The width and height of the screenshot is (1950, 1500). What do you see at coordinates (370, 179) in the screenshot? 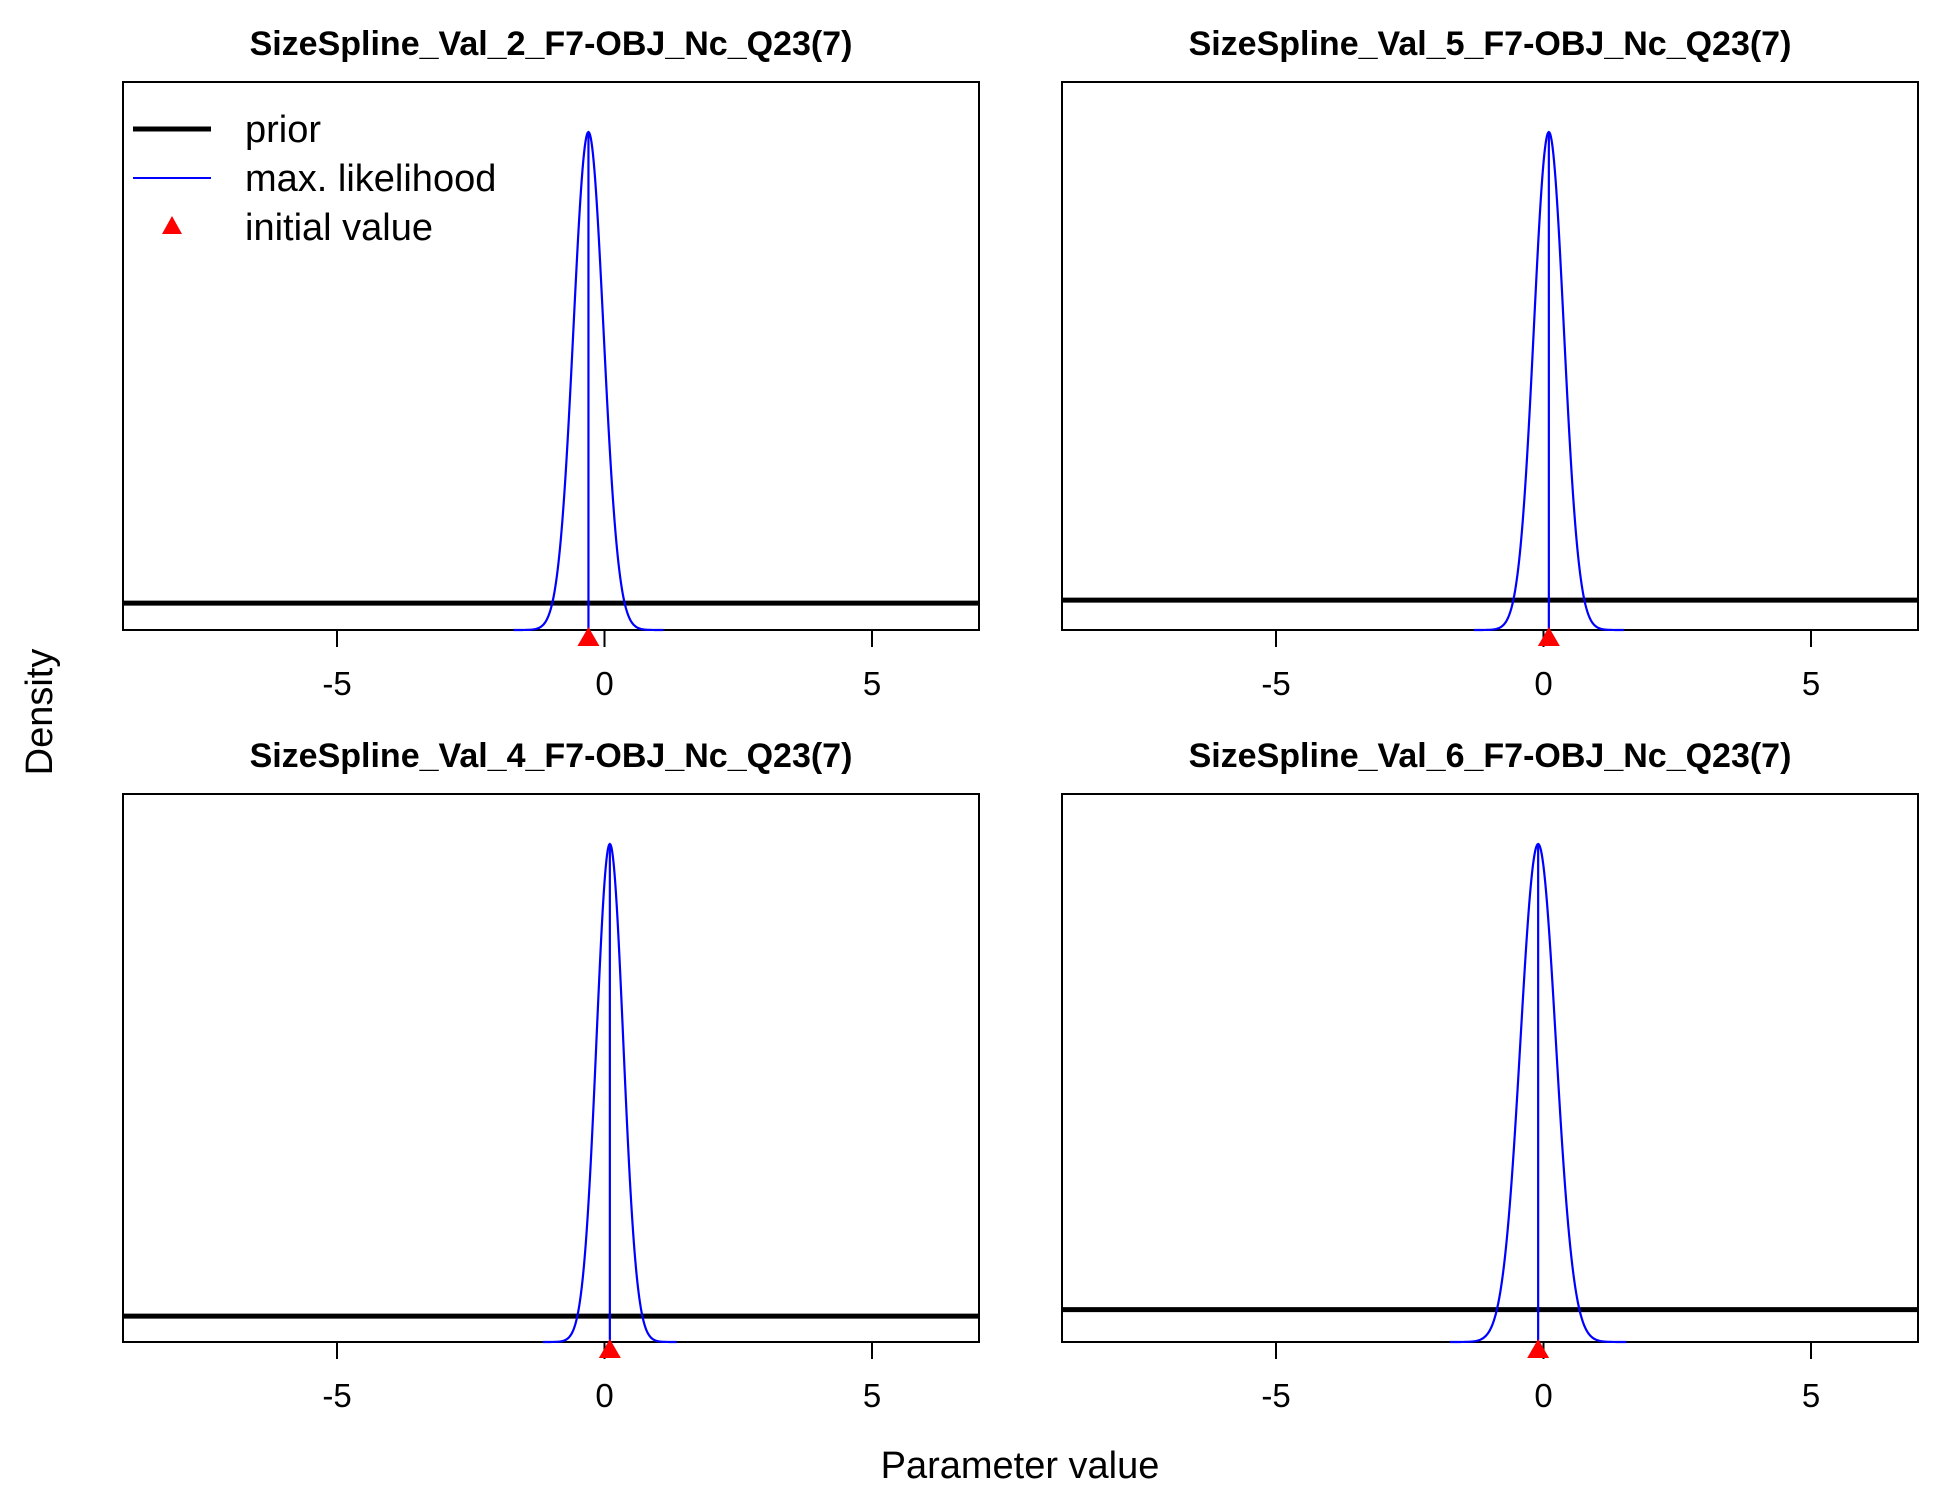
I see `legend-label: max. likelihood` at bounding box center [370, 179].